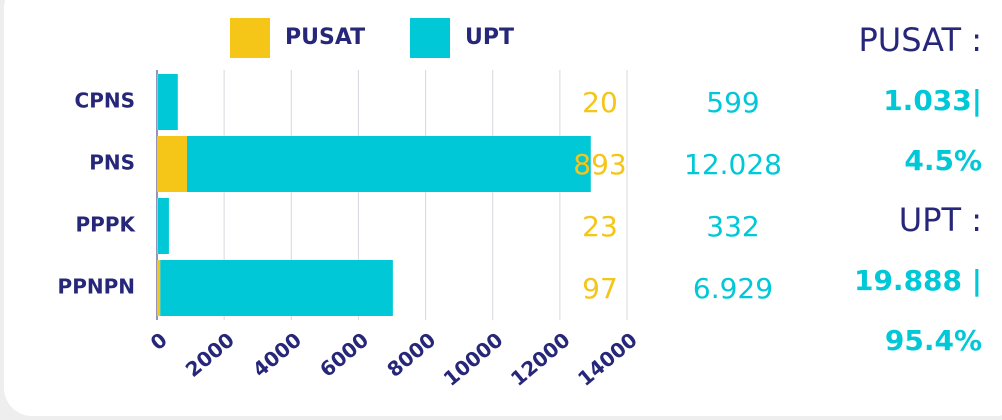  Describe the element at coordinates (325, 37) in the screenshot. I see `legend-label: PUSAT` at that location.